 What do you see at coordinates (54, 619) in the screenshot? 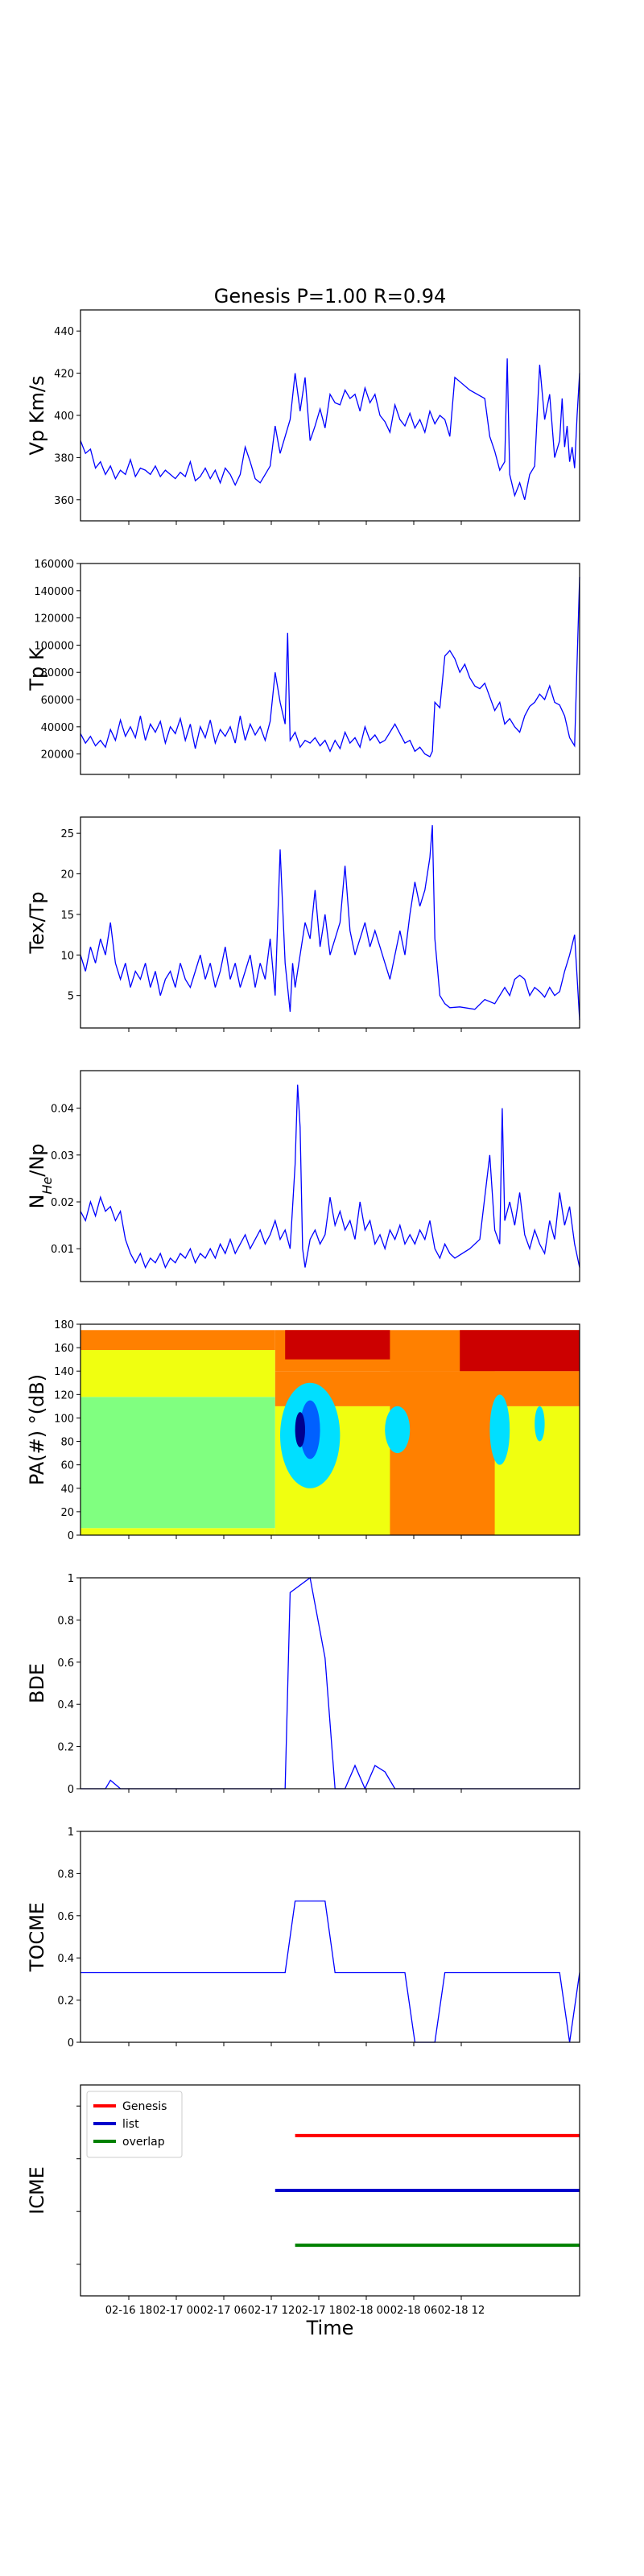
I see `y-tick-label: 120000` at bounding box center [54, 619].